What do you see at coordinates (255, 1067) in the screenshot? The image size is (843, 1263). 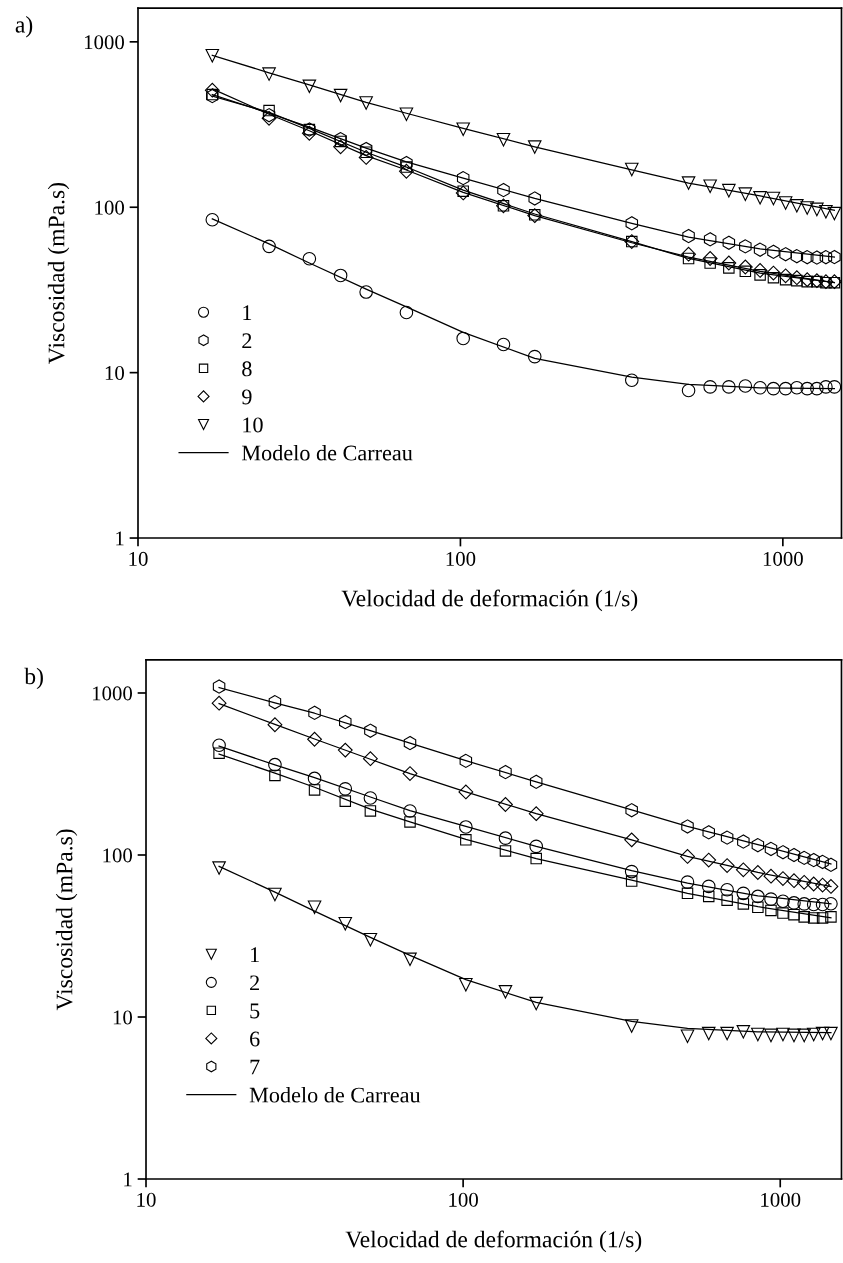 I see `legend-label: 7` at bounding box center [255, 1067].